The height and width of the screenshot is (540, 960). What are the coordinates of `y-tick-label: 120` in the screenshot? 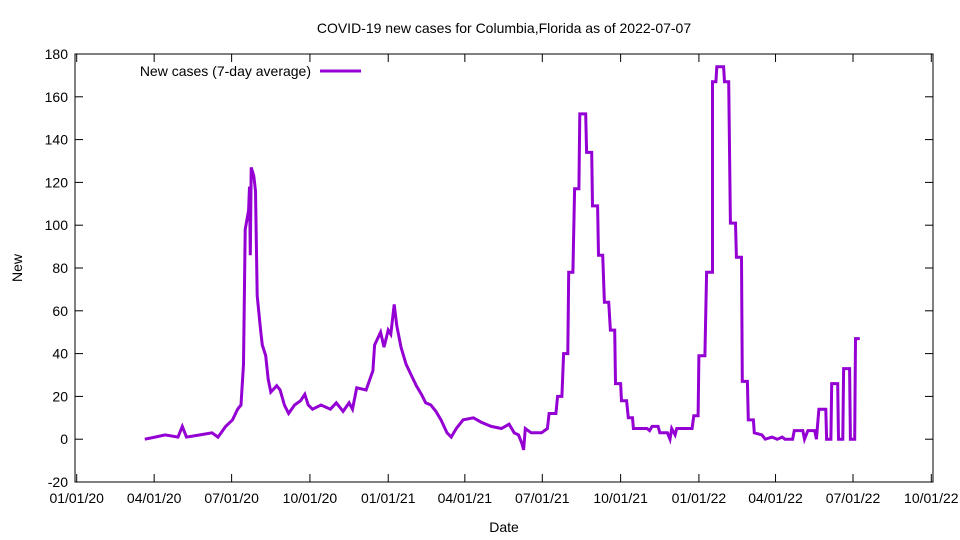 It's located at (57, 182).